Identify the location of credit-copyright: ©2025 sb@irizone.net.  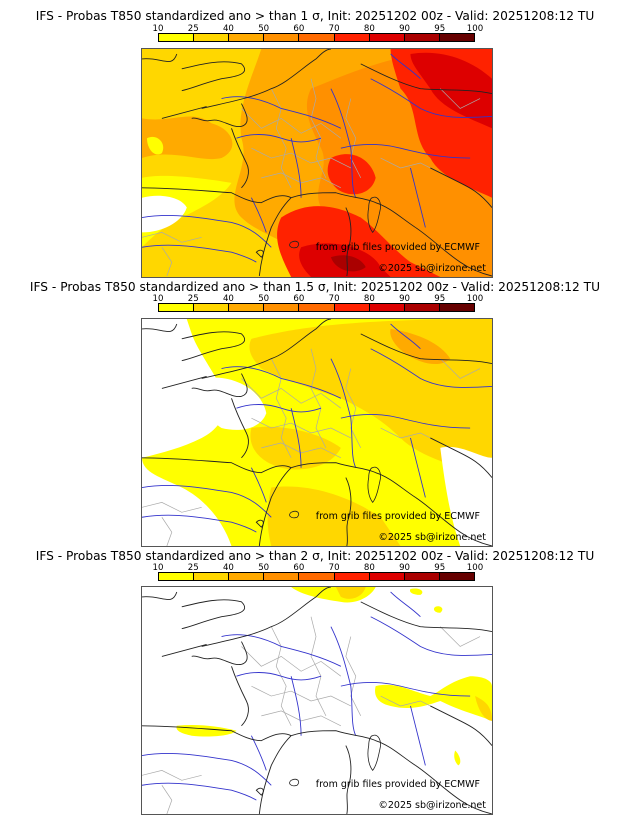
(432, 537).